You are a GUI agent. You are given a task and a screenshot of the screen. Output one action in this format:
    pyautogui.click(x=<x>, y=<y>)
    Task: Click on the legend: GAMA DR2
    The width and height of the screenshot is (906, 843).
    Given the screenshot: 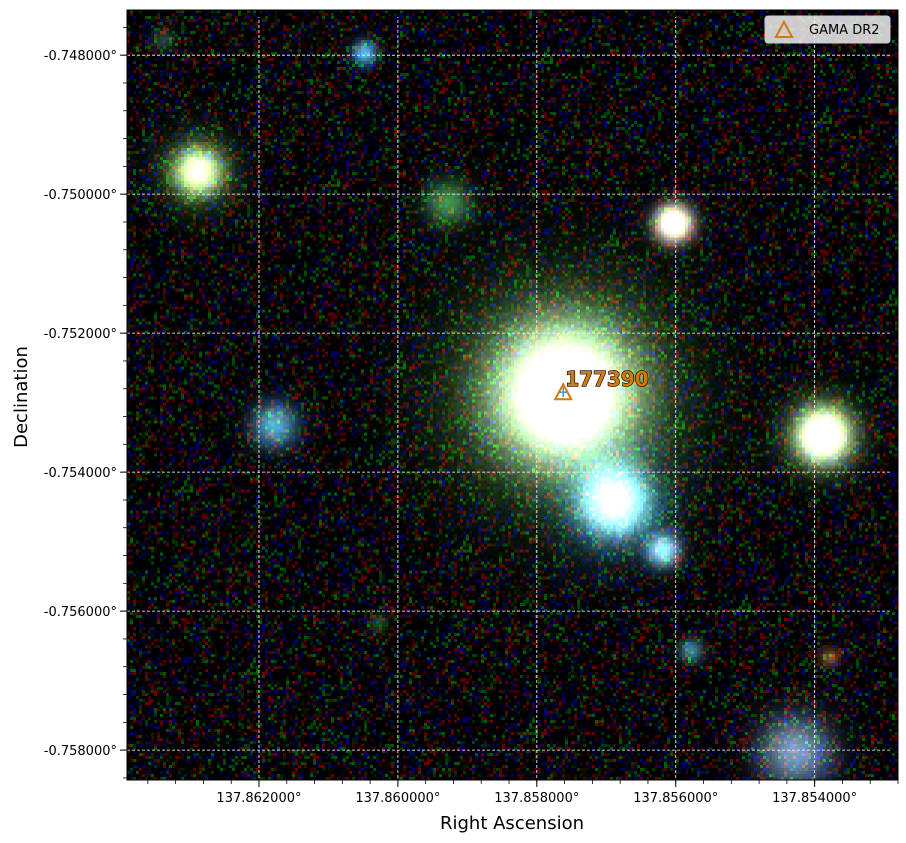 What is the action you would take?
    pyautogui.click(x=827, y=29)
    